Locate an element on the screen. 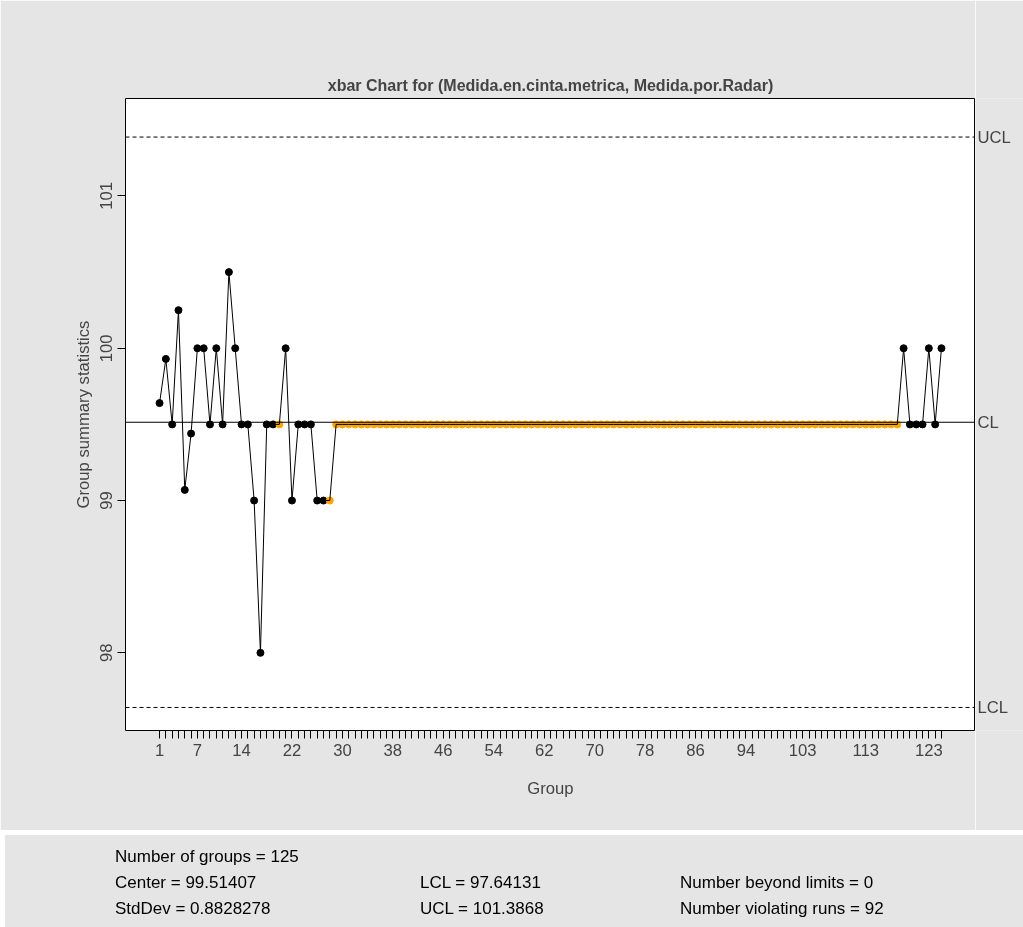 Image resolution: width=1023 pixels, height=927 pixels. x-tick-label: 62 is located at coordinates (544, 750).